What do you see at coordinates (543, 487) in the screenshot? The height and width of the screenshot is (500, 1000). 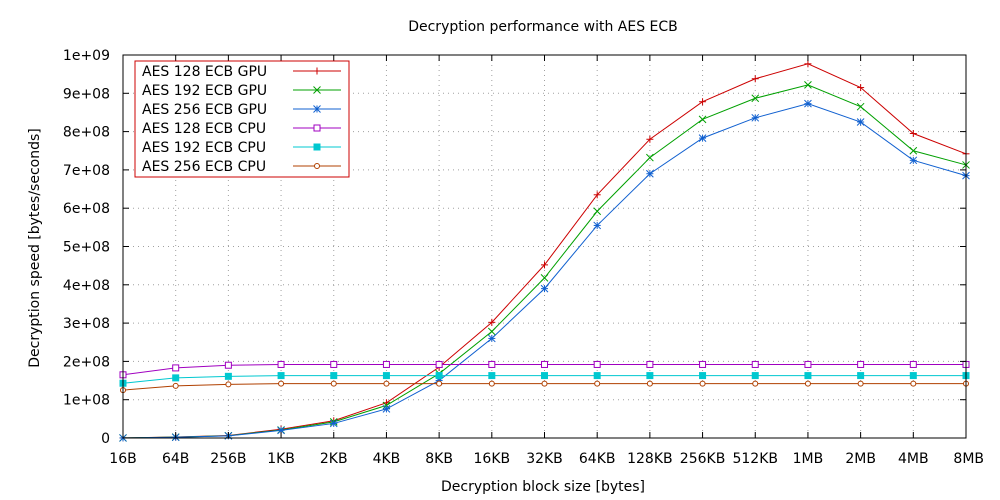 I see `x-axis-label: Decryption block size [bytes]` at bounding box center [543, 487].